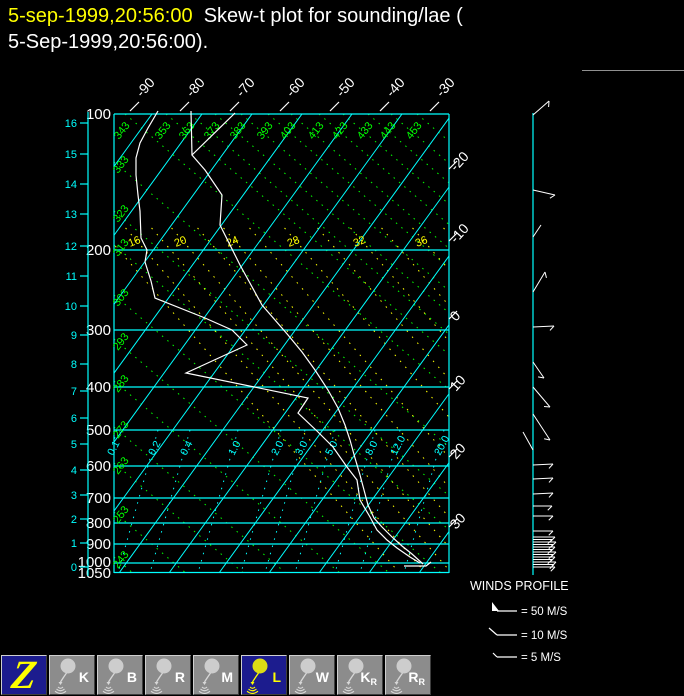 This screenshot has height=696, width=684. Describe the element at coordinates (122, 131) in the screenshot. I see `theta-label-top: 343` at that location.